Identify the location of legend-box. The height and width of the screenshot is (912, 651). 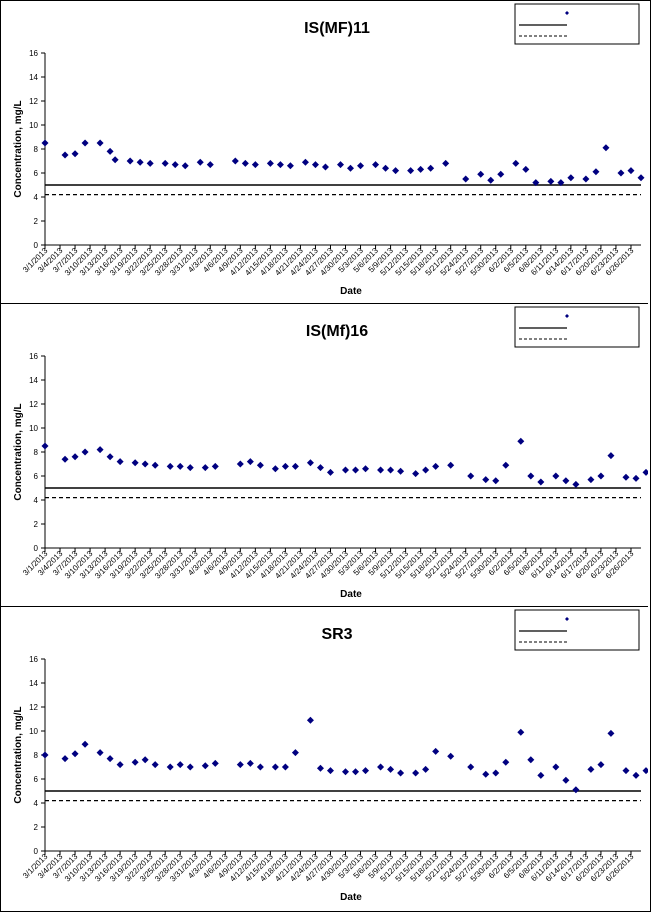
(577, 630).